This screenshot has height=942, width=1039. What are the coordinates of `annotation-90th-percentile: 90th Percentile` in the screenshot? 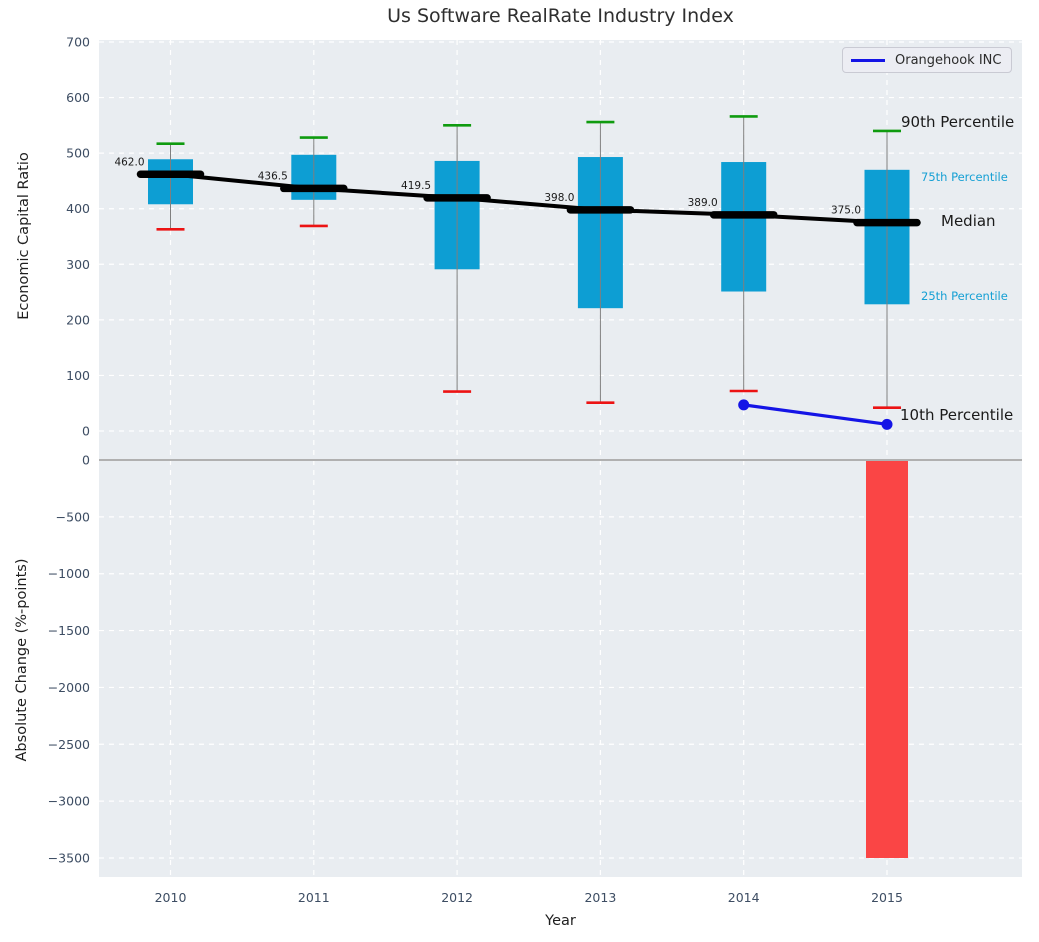 It's located at (958, 122).